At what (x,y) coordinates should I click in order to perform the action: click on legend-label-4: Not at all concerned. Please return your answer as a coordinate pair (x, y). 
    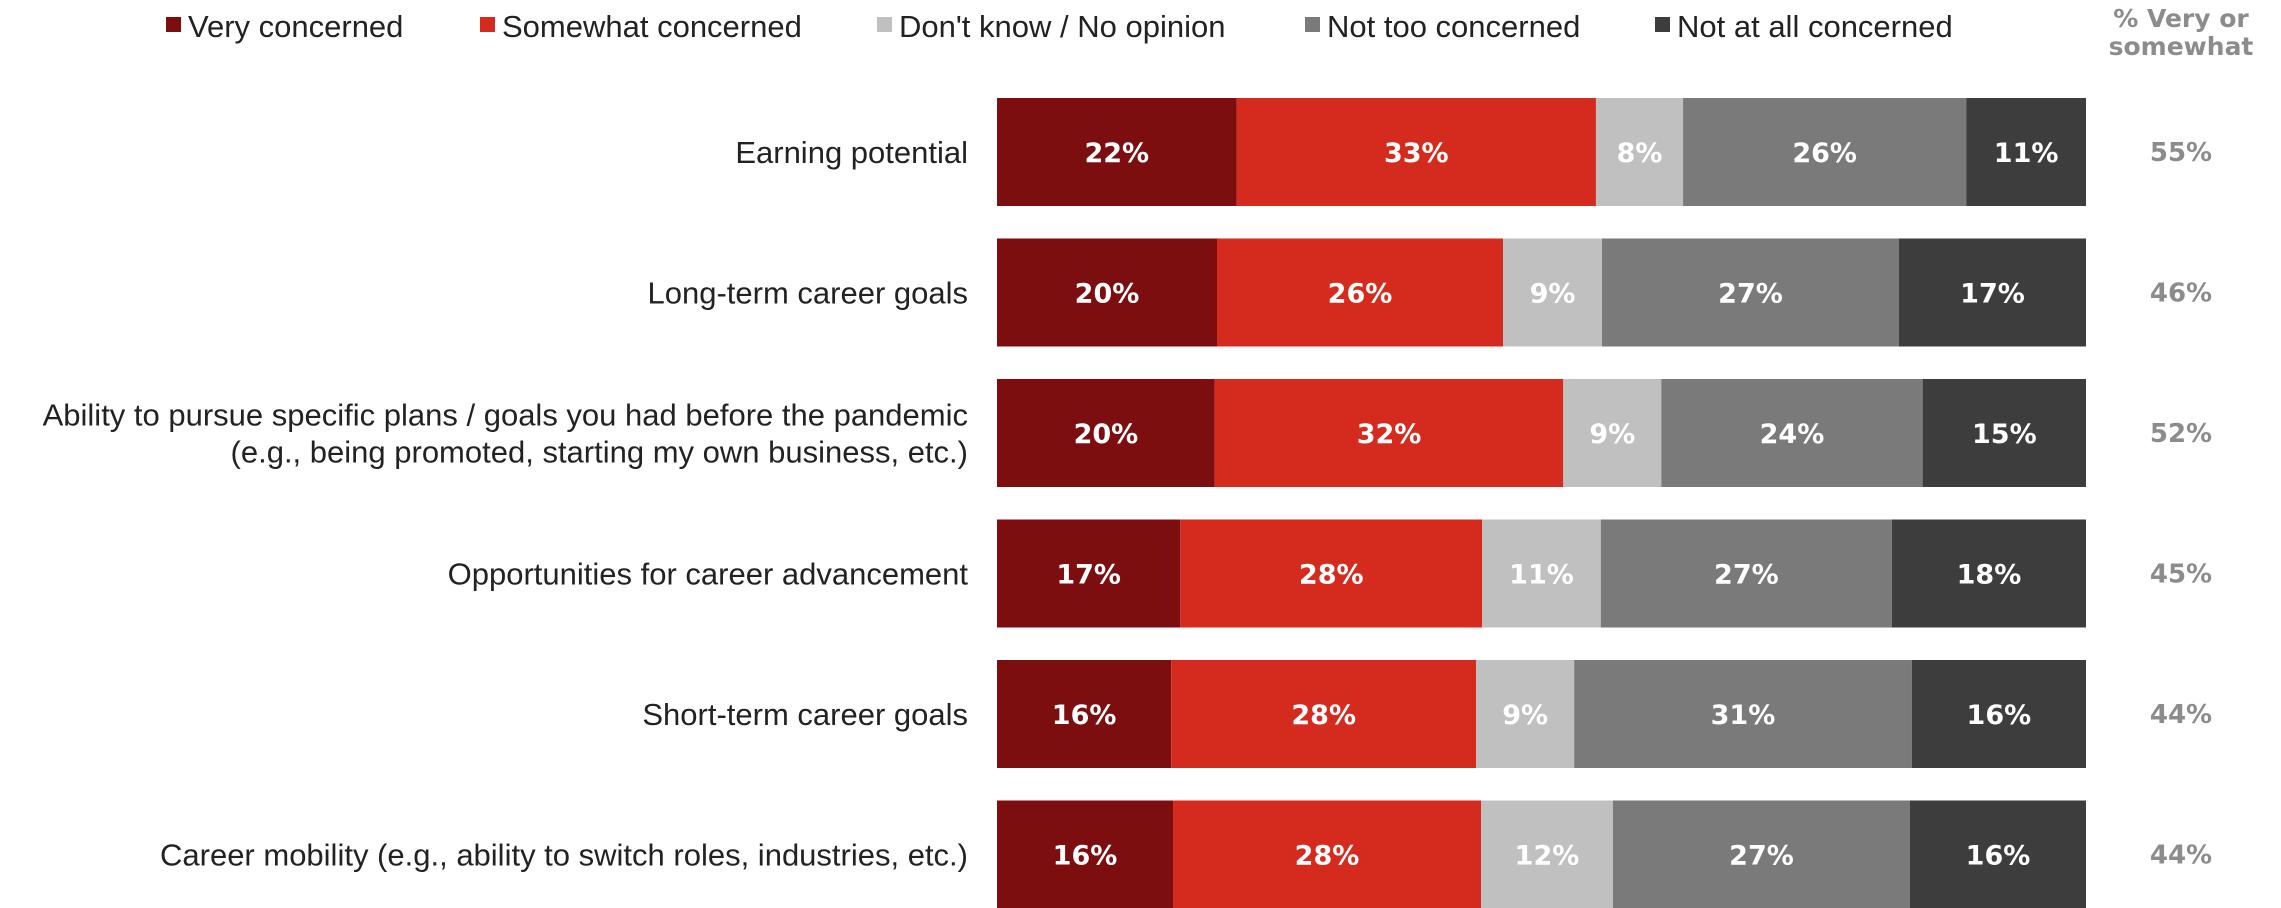
    Looking at the image, I should click on (1815, 26).